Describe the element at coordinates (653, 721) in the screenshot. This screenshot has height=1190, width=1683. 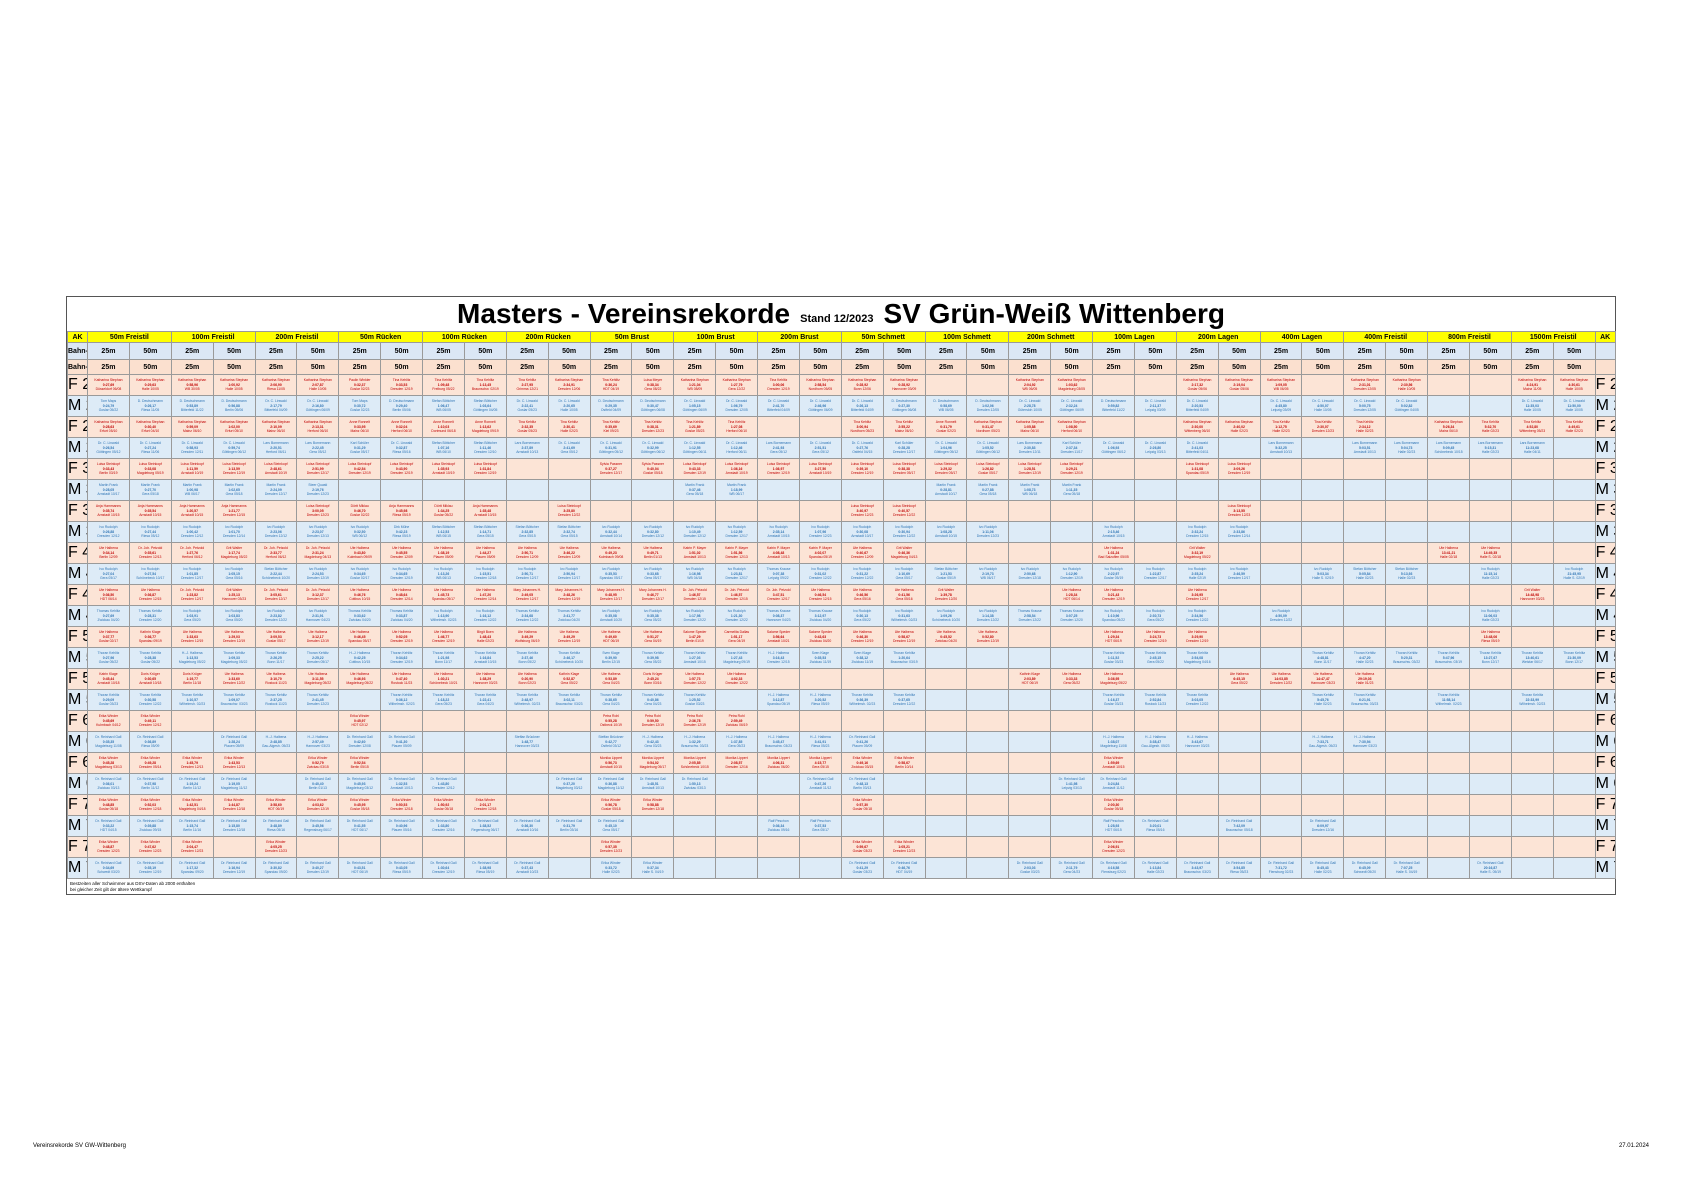
I see `record-cell: Petra Rohl 0:59,50 Dresden 12/19` at that location.